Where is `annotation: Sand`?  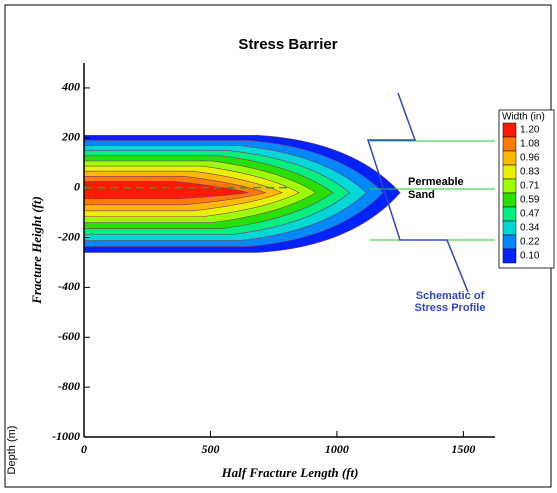
annotation: Sand is located at coordinates (421, 195).